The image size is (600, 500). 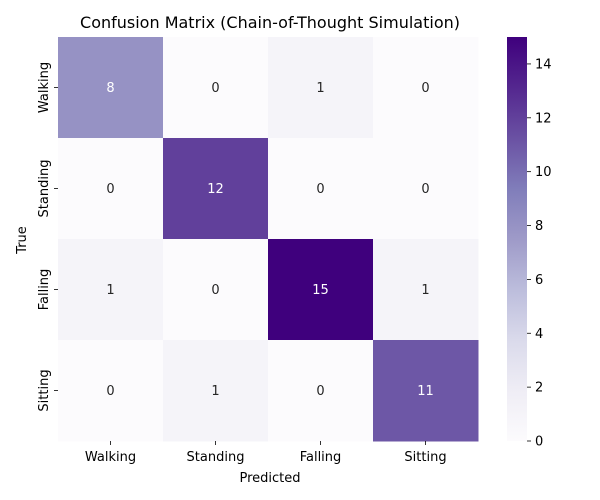 I want to click on colorbar-gradient, so click(x=517, y=239).